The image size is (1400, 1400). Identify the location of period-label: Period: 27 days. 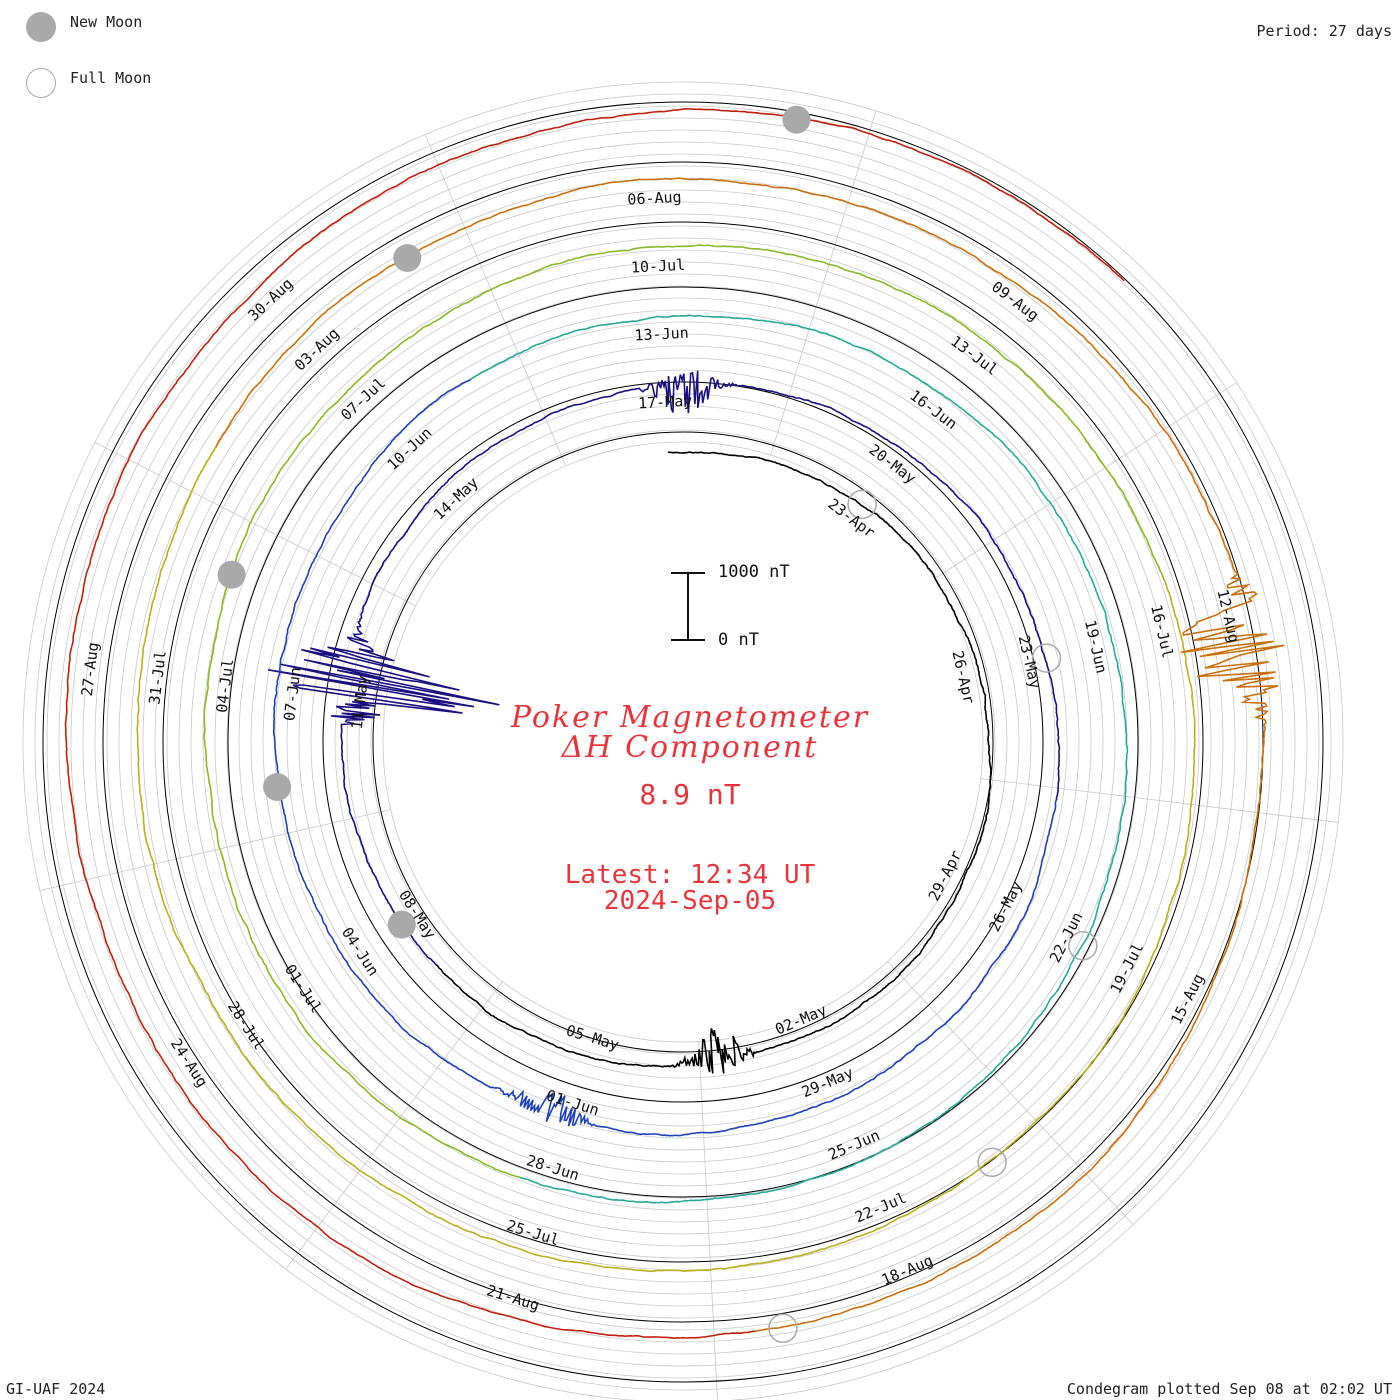
(1324, 31).